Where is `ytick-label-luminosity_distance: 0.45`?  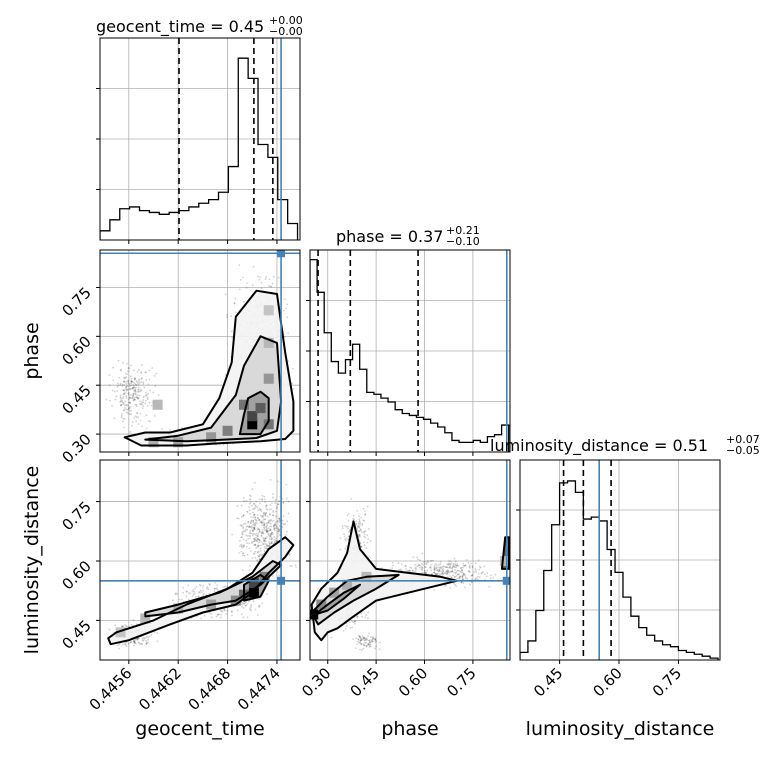 ytick-label-luminosity_distance: 0.45 is located at coordinates (76, 634).